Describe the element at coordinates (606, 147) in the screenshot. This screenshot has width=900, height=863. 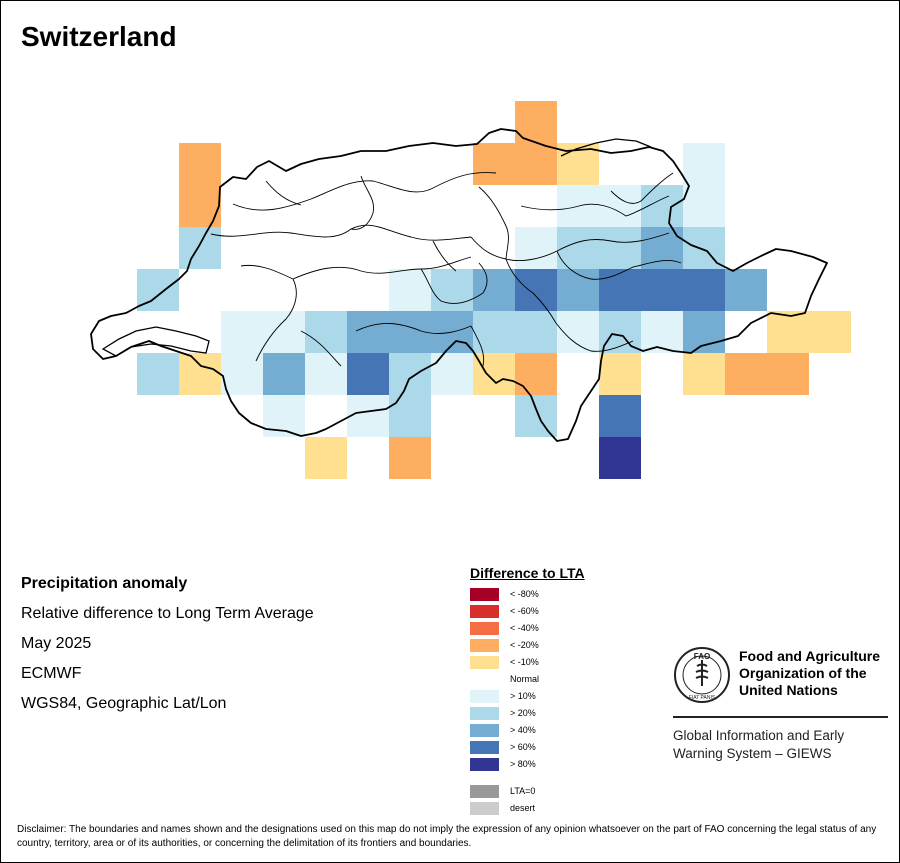
I see `lake-constance` at that location.